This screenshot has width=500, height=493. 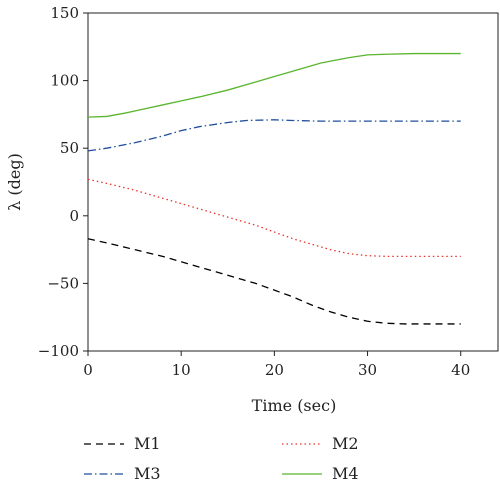 What do you see at coordinates (147, 443) in the screenshot?
I see `legend-label-m1: M1` at bounding box center [147, 443].